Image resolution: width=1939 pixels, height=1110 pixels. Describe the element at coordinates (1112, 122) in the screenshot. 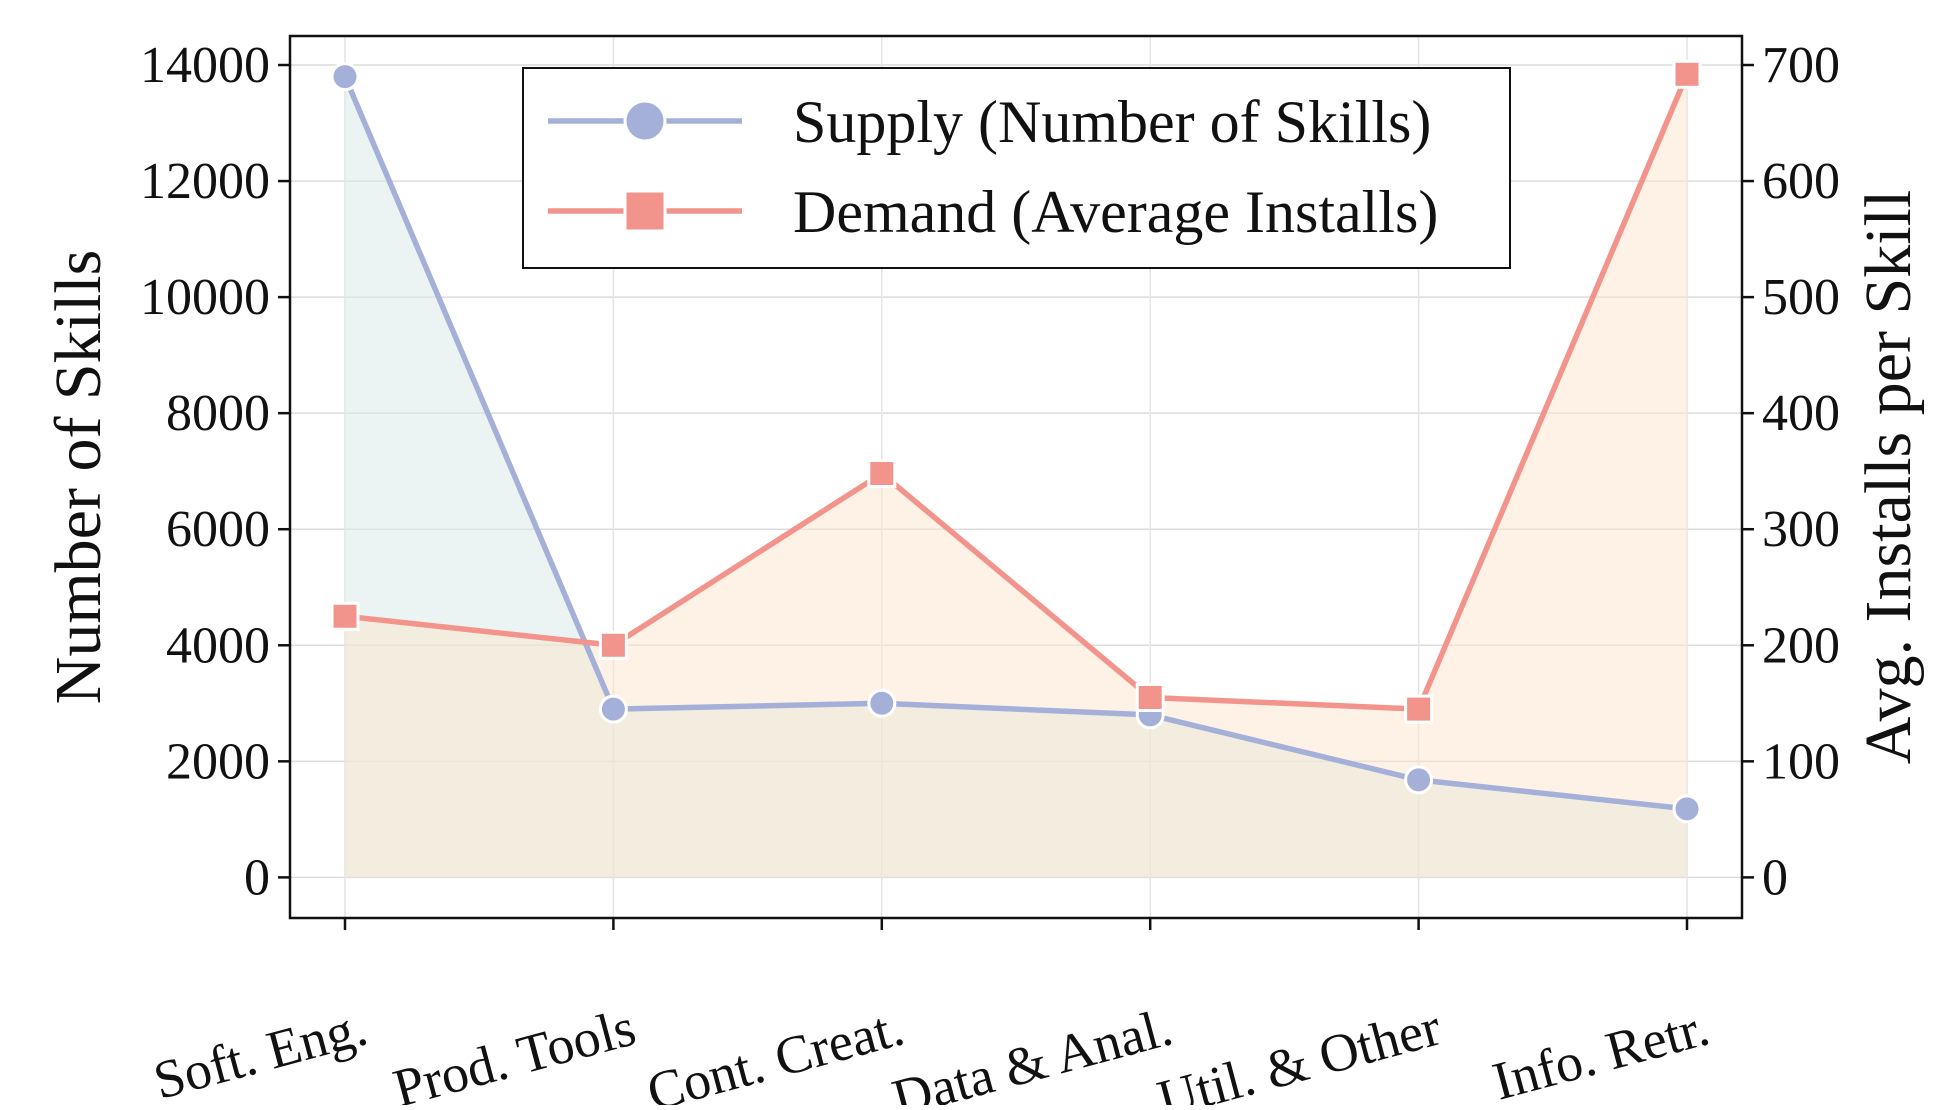

I see `legend-label-supply: Supply (Number of Skills)` at that location.